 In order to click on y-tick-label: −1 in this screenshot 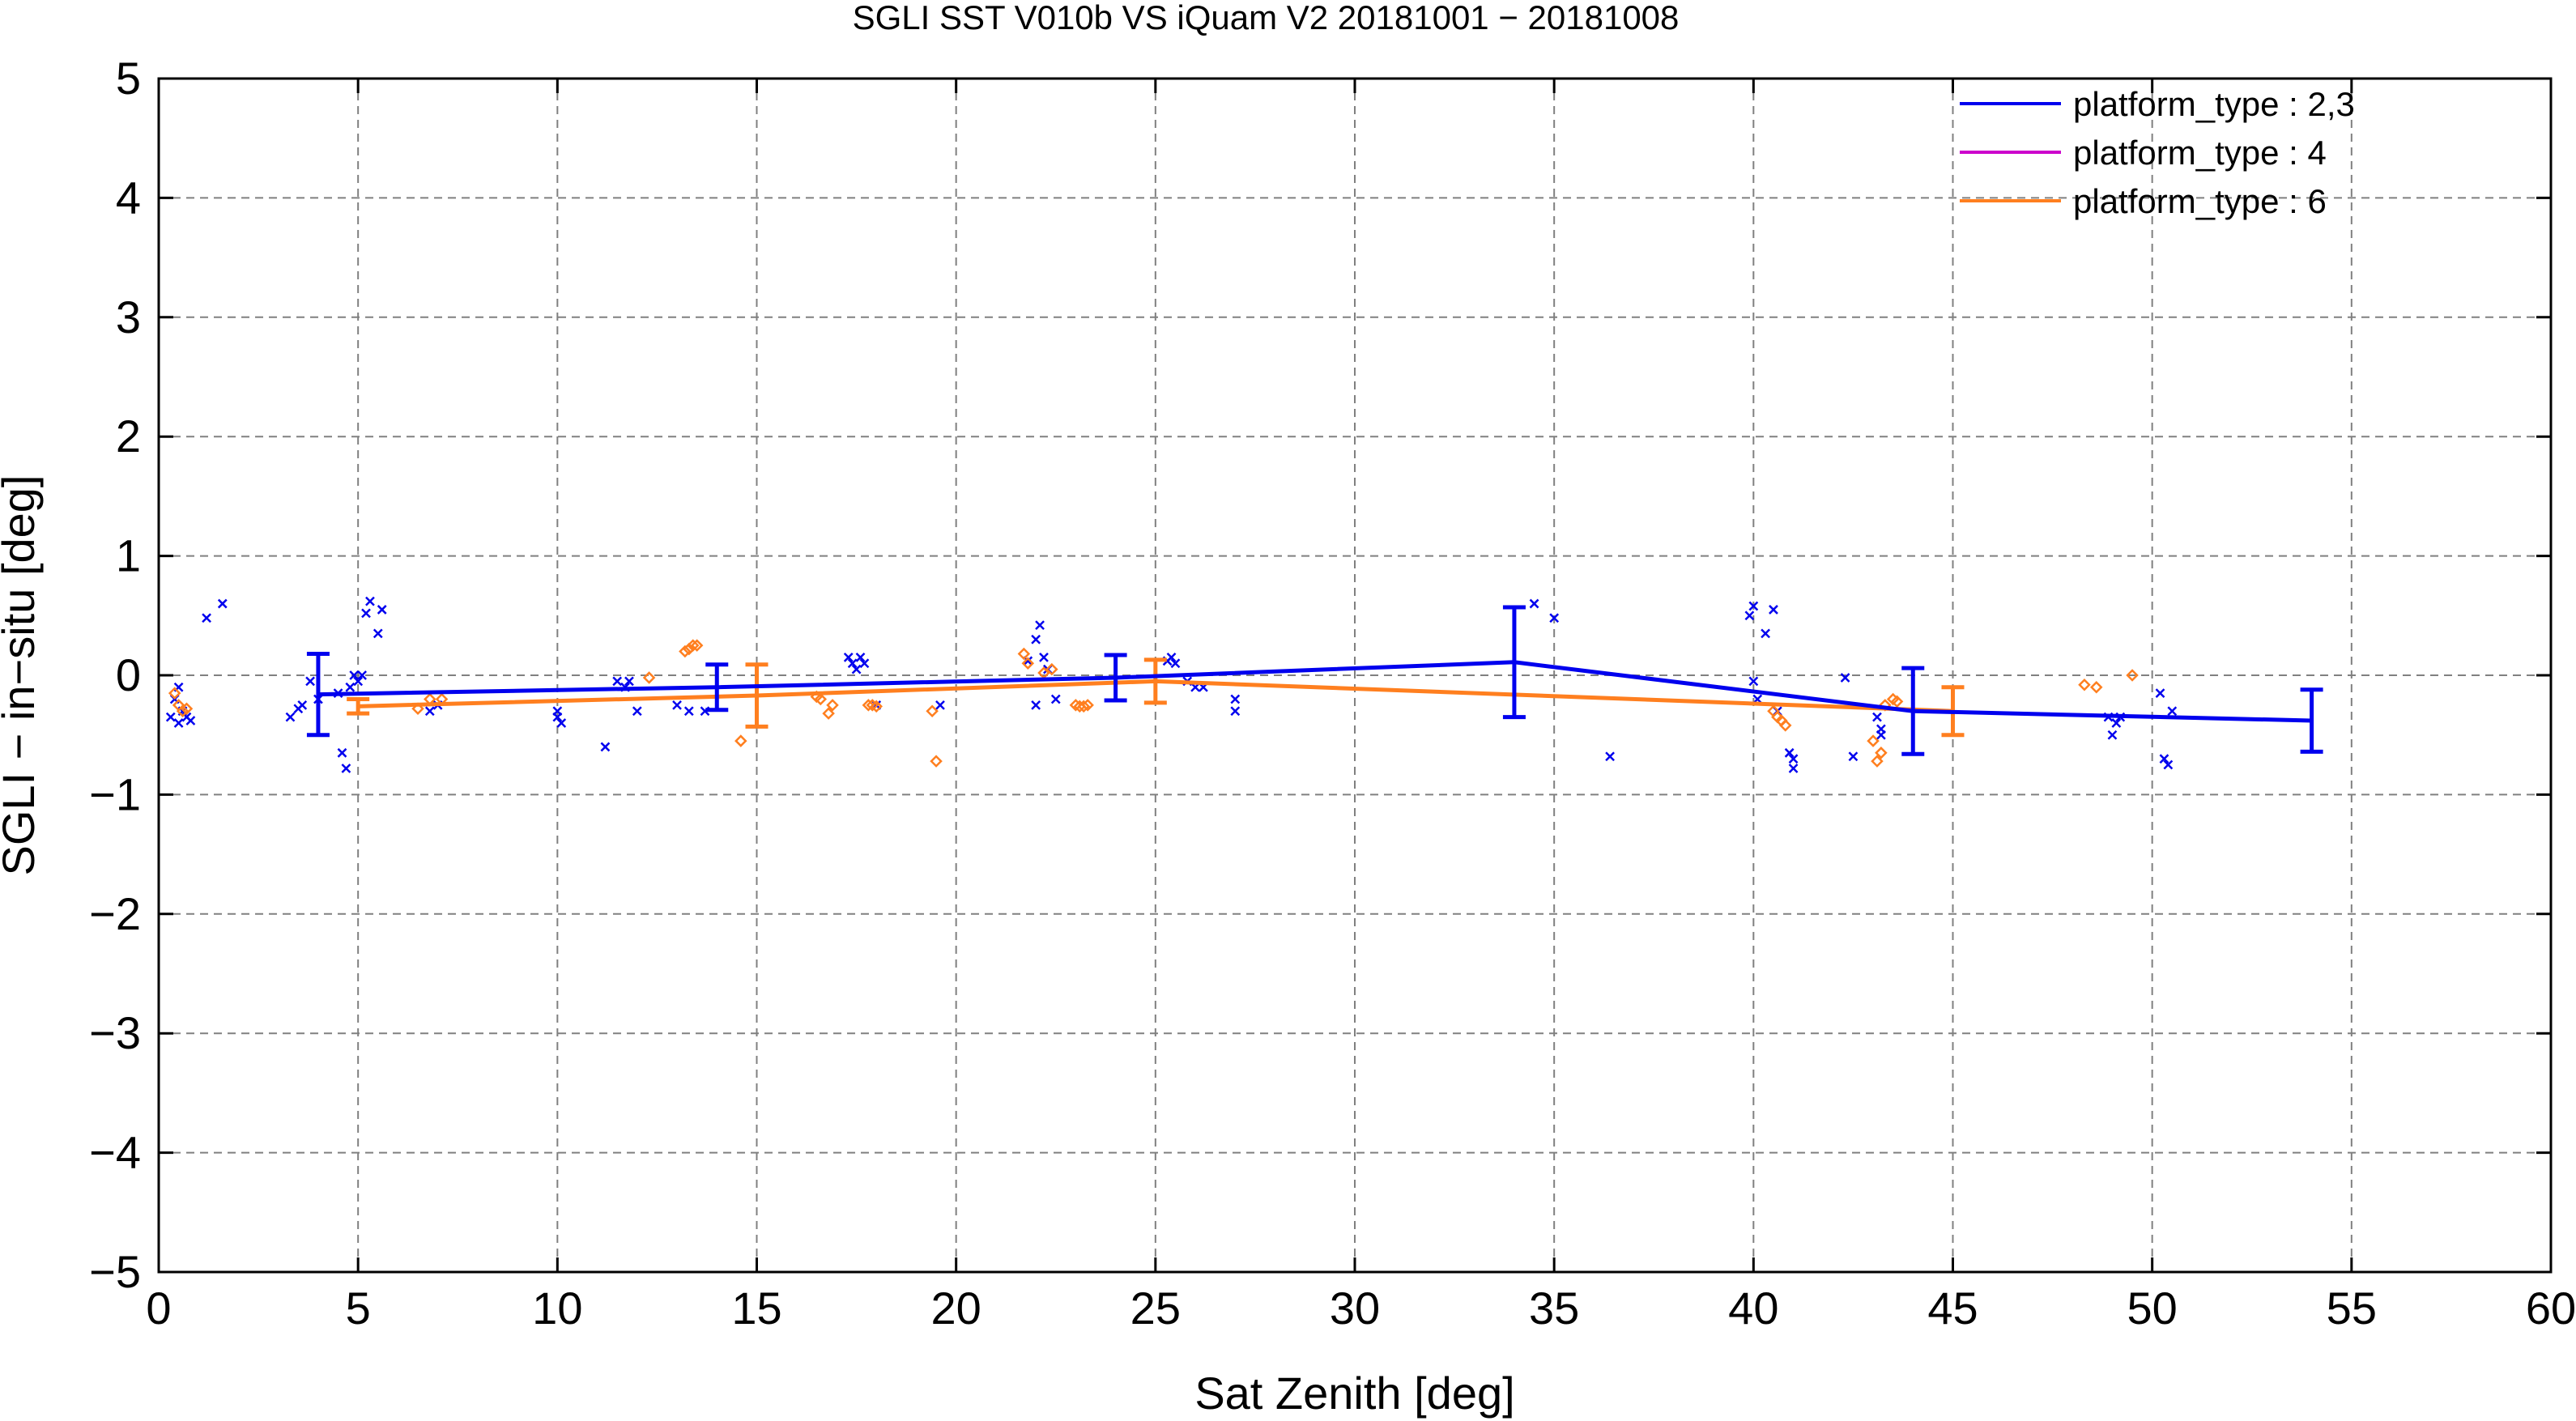, I will do `click(115, 793)`.